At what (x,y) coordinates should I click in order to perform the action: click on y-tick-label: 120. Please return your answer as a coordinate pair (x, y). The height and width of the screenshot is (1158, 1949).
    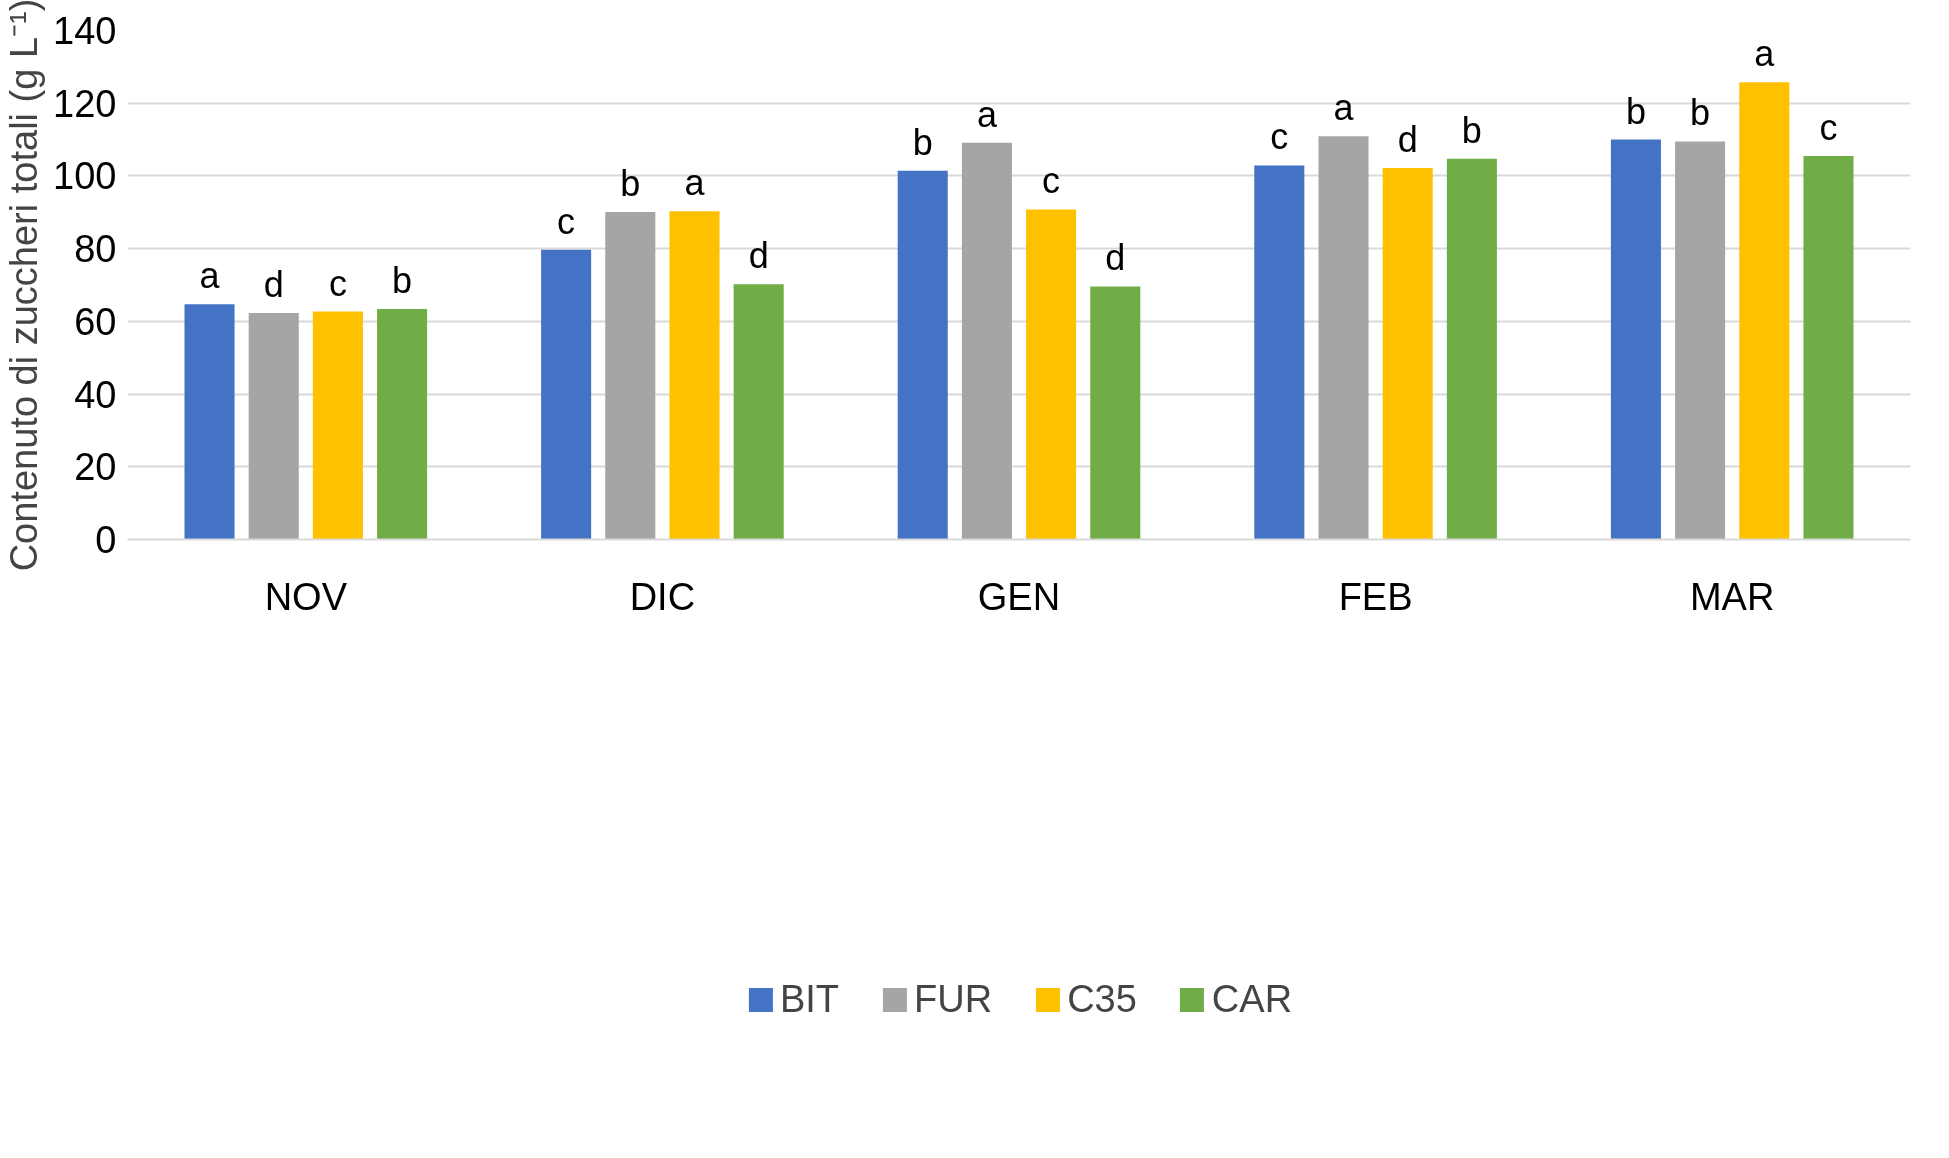
    Looking at the image, I should click on (85, 103).